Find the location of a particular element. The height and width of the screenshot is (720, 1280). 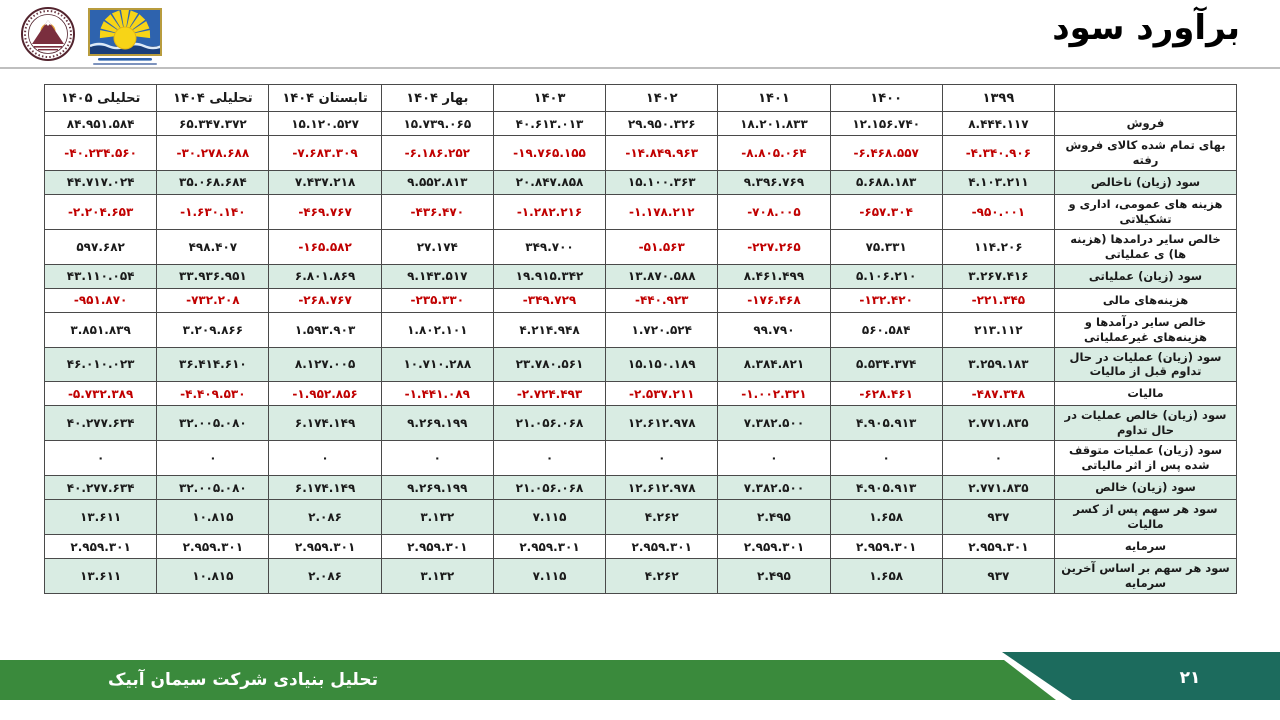

brokerage-sun-logo is located at coordinates (125, 40).